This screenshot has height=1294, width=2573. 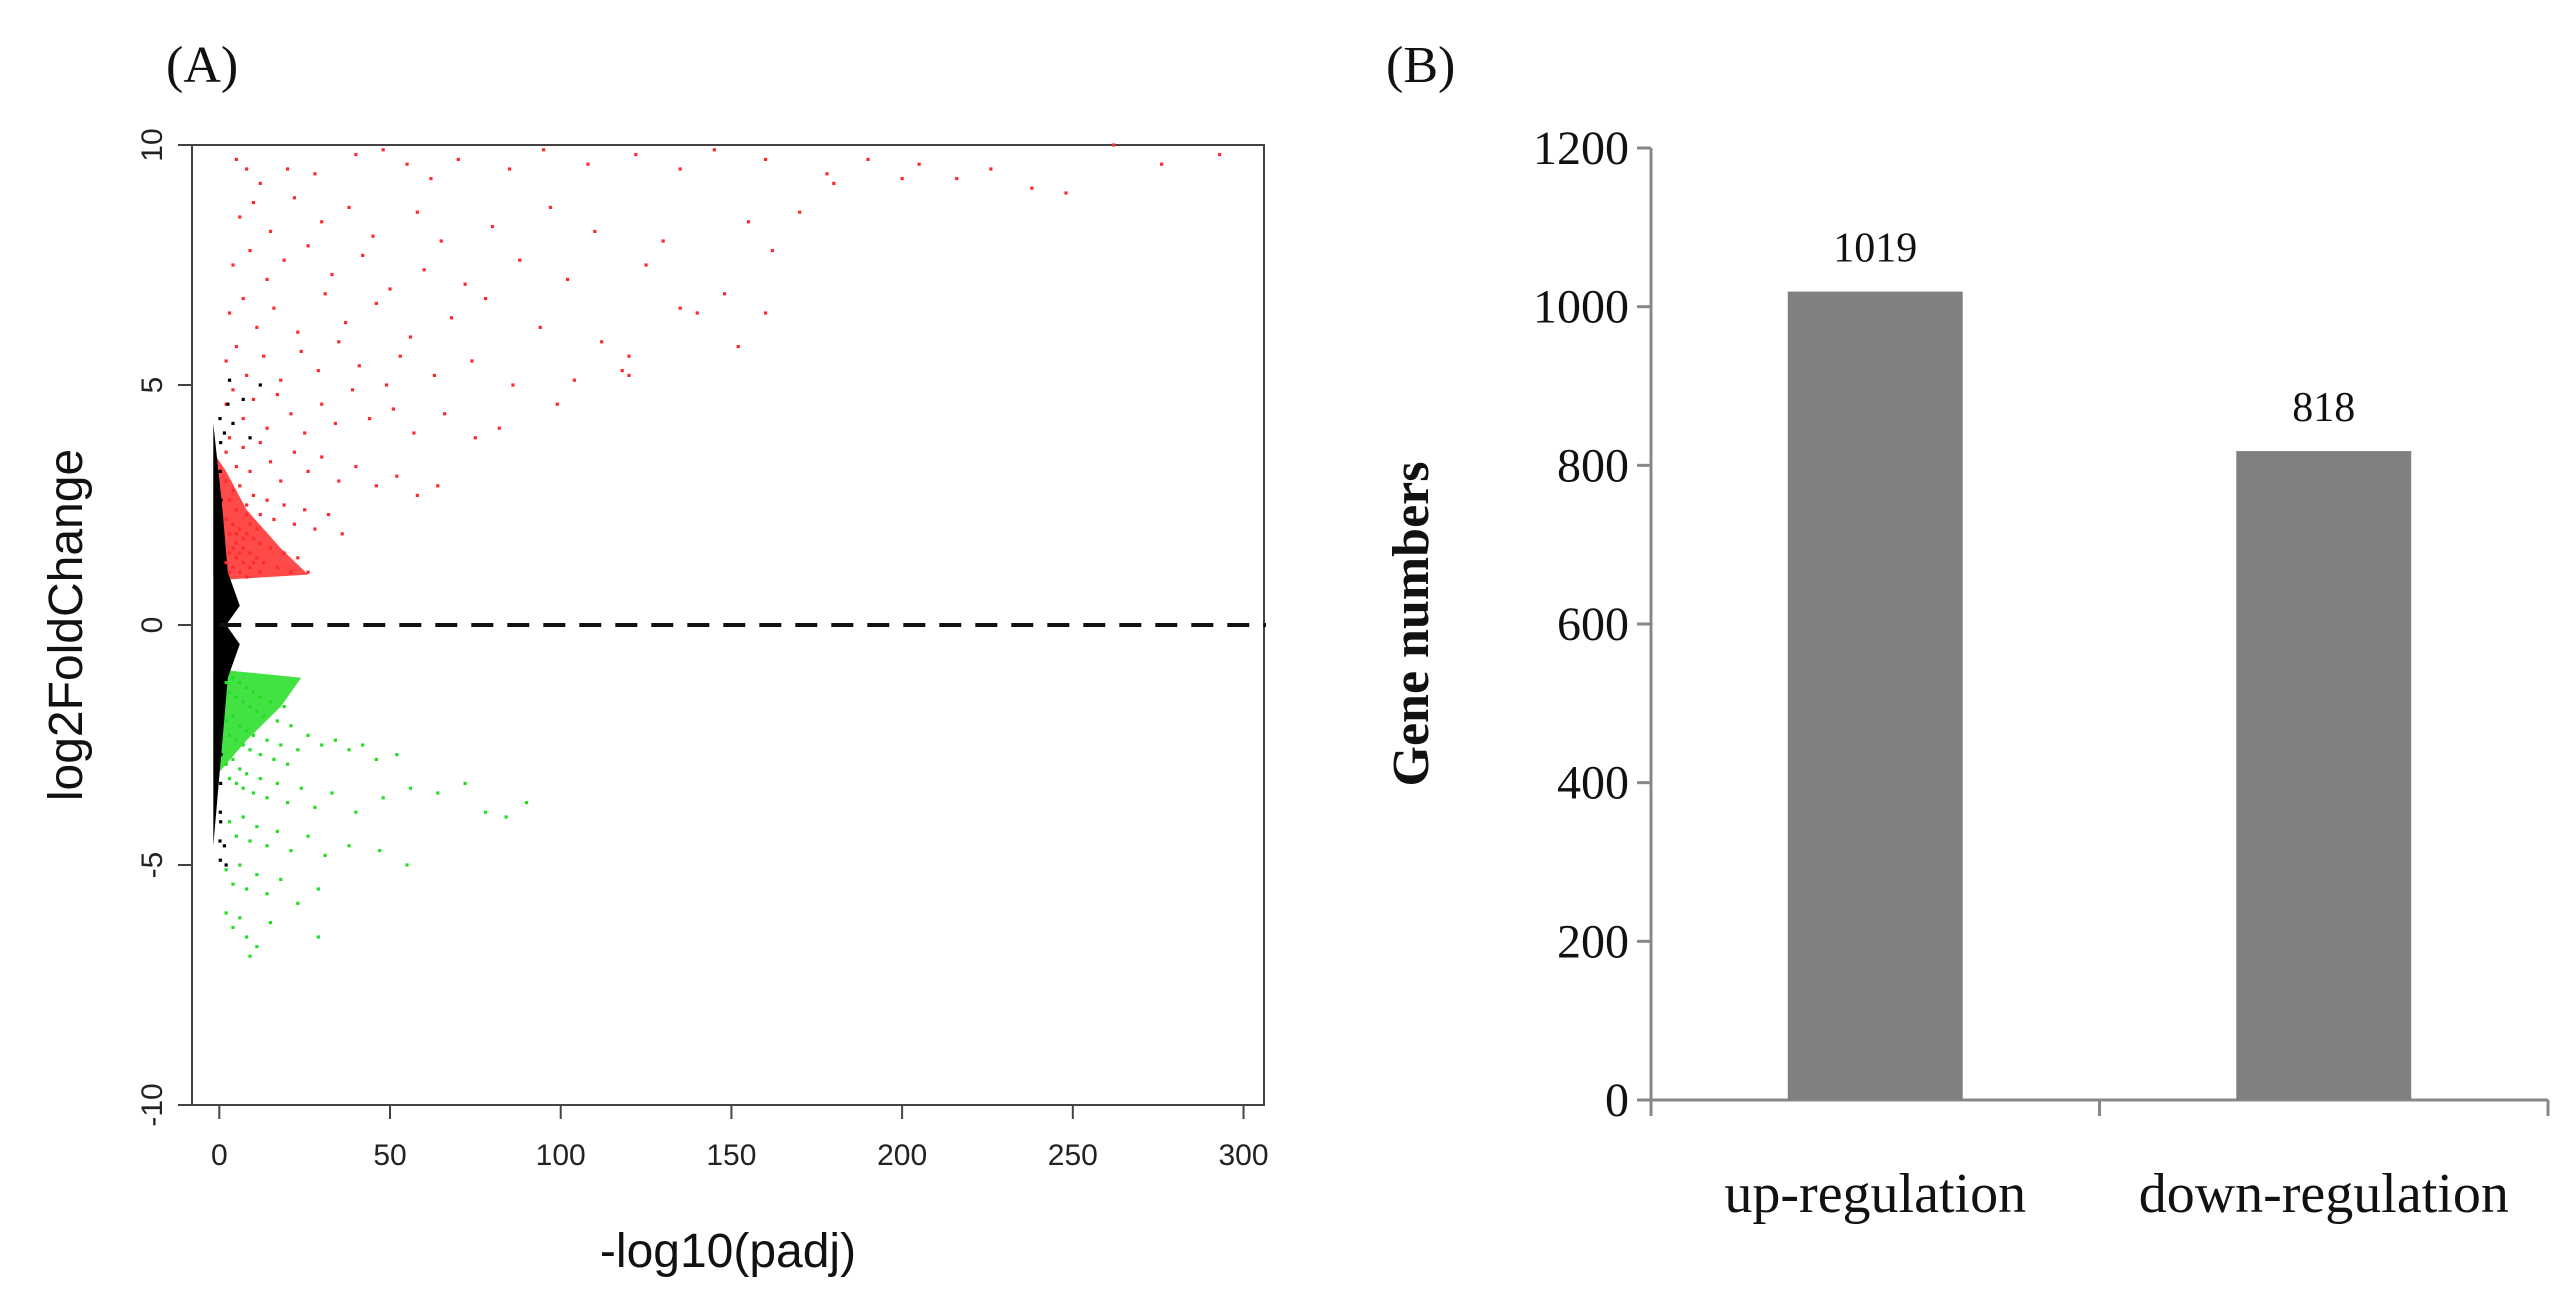 What do you see at coordinates (2094, 328) in the screenshot?
I see `bar-data-labels: 1019 818` at bounding box center [2094, 328].